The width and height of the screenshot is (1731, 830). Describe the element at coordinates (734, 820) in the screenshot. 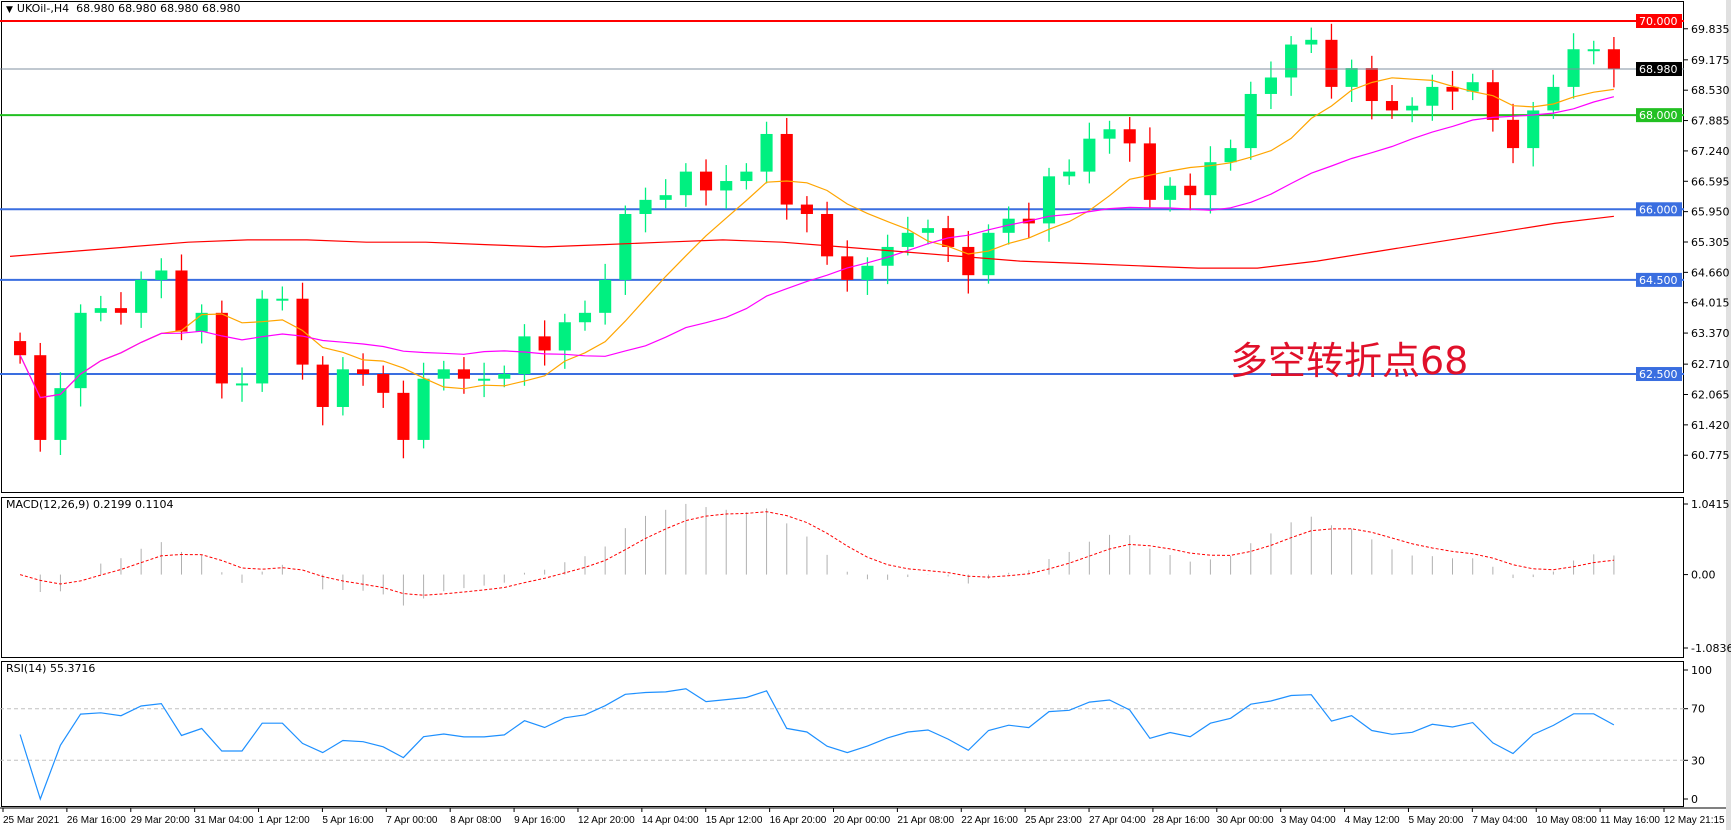

I see `time-tick-label: 15 Apr 12:00` at that location.